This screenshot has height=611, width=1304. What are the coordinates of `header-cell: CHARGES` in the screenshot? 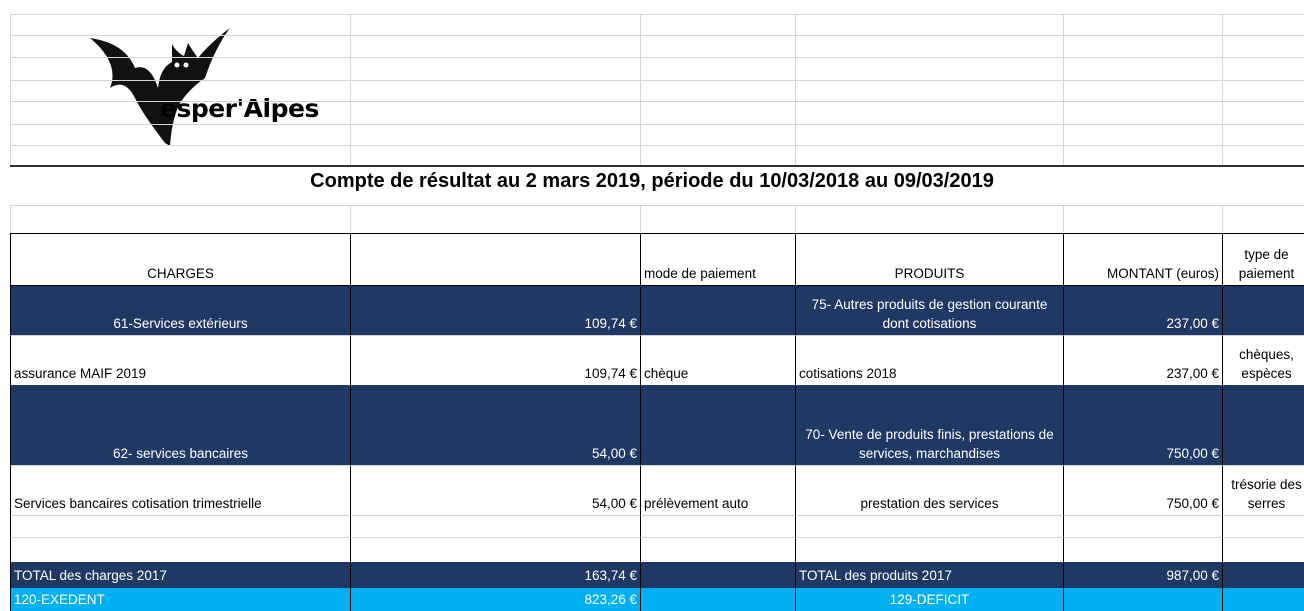 It's located at (180, 259).